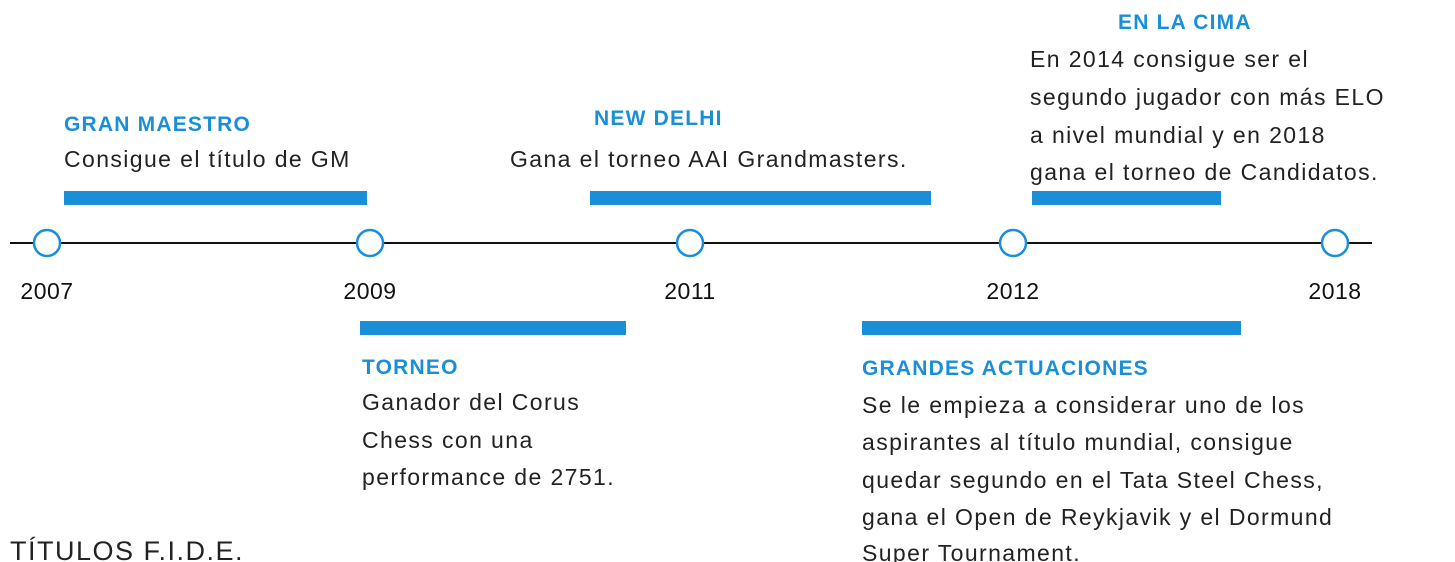  I want to click on year-label: 2012, so click(1013, 291).